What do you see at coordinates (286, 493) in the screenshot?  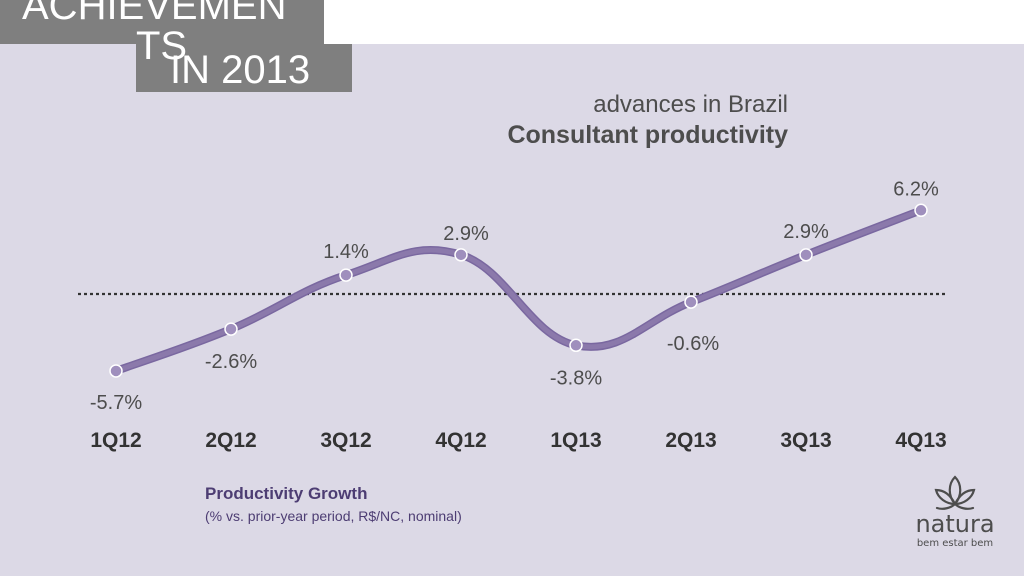 I see `caption-title: Productivity Growth` at bounding box center [286, 493].